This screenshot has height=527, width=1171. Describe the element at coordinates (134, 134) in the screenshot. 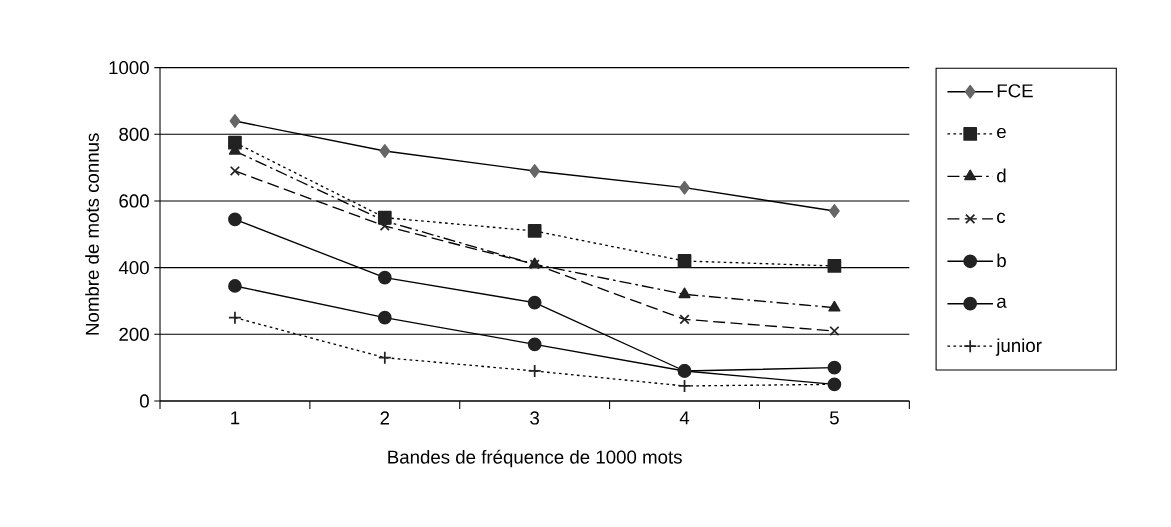

I see `y-tick-label: 800` at that location.